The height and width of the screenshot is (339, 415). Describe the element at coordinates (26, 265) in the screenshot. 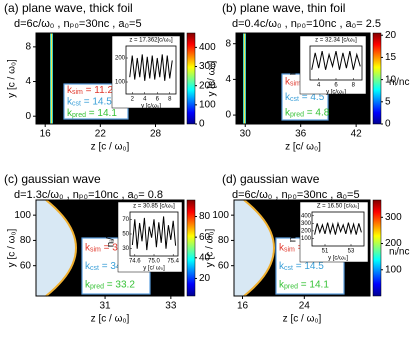

I see `y-tick-label: 60` at that location.